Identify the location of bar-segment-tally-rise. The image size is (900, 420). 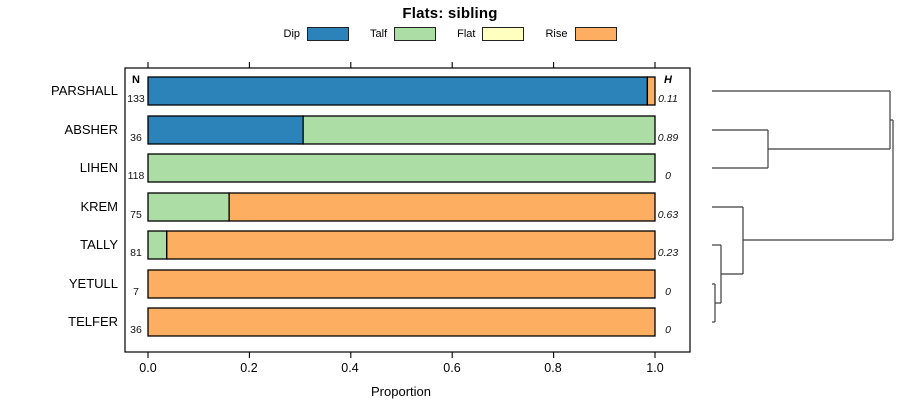
(411, 245).